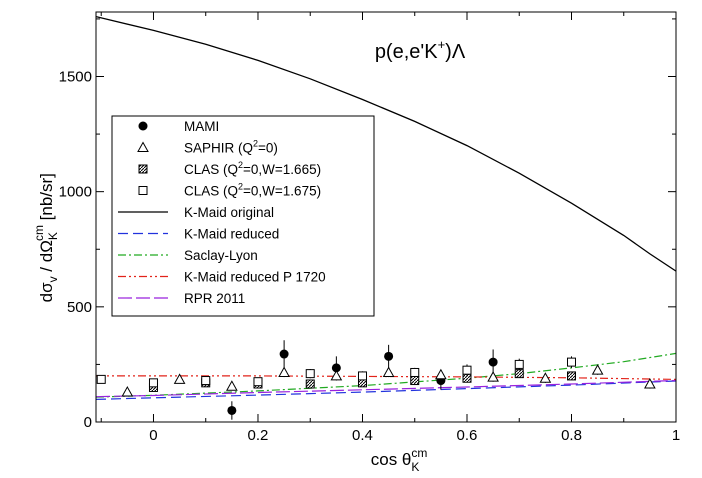 The height and width of the screenshot is (478, 702). Describe the element at coordinates (88, 422) in the screenshot. I see `y-tick-label-0: 0` at that location.